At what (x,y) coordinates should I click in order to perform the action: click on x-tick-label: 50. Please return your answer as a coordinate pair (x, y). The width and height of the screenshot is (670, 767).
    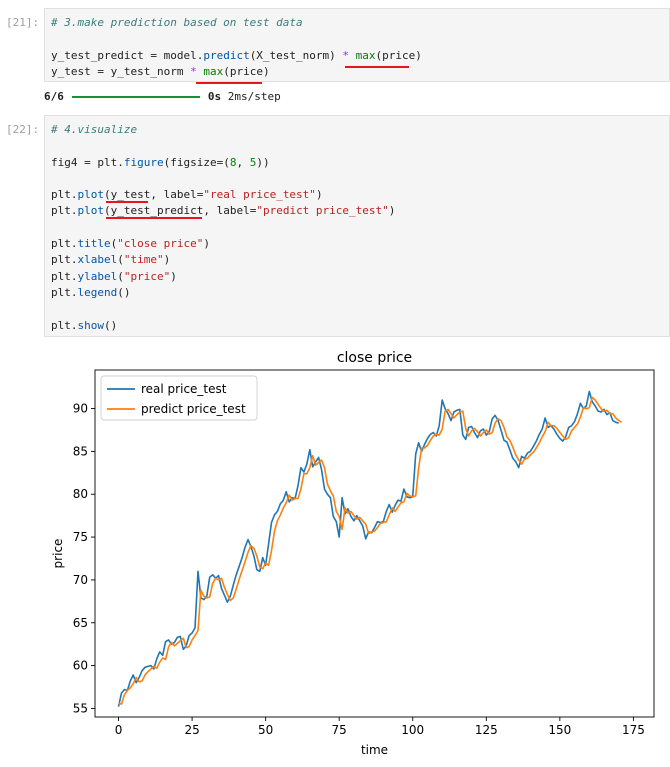
    Looking at the image, I should click on (265, 730).